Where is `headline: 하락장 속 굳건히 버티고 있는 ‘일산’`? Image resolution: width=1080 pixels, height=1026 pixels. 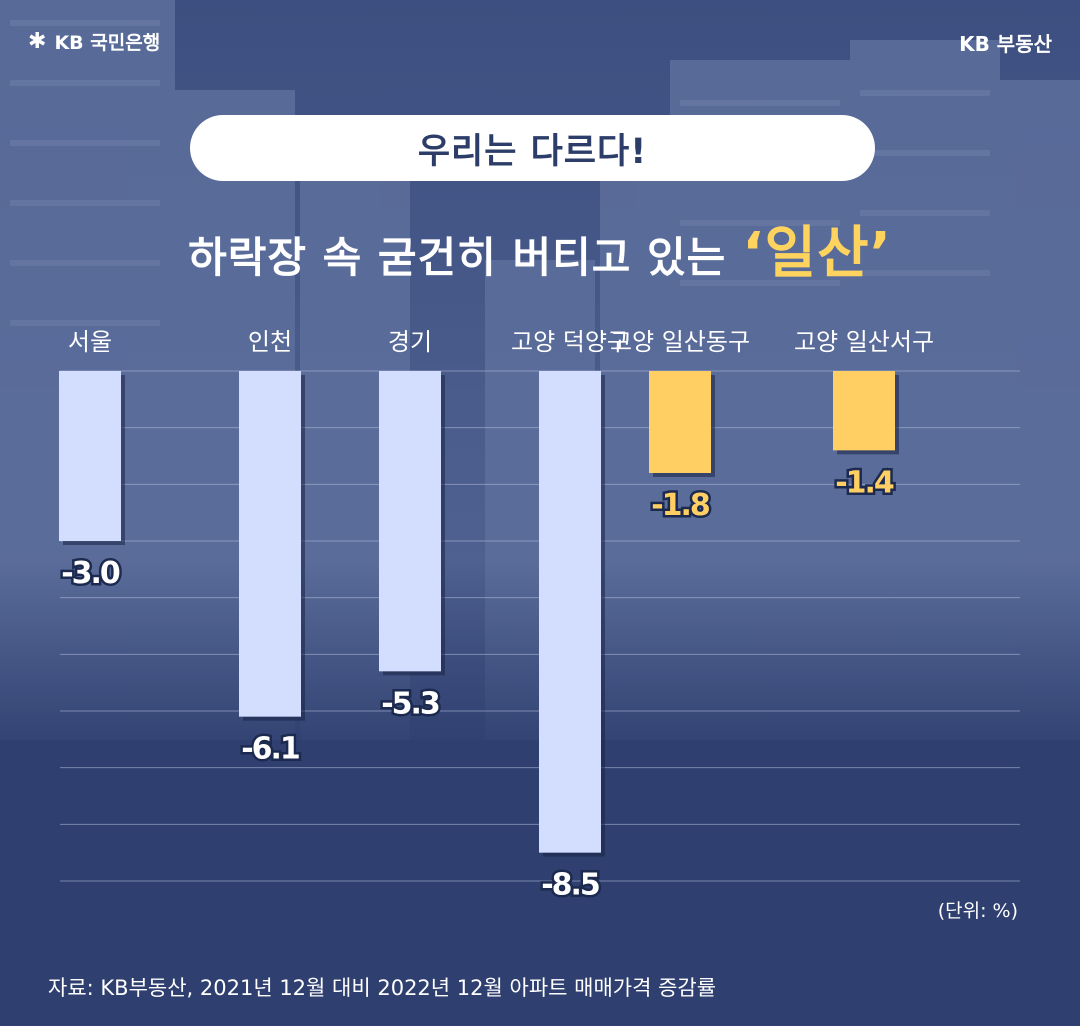 headline: 하락장 속 굳건히 버티고 있는 ‘일산’ is located at coordinates (540, 248).